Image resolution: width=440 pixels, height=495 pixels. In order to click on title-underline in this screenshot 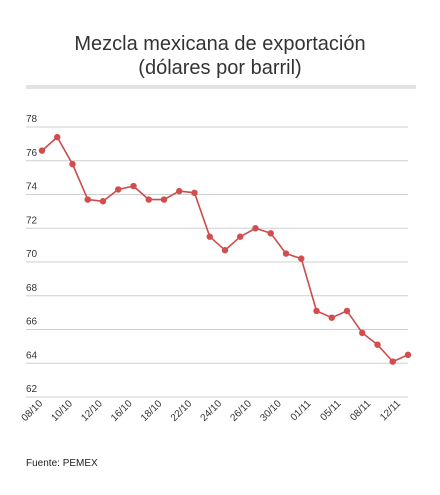, I will do `click(221, 87)`.